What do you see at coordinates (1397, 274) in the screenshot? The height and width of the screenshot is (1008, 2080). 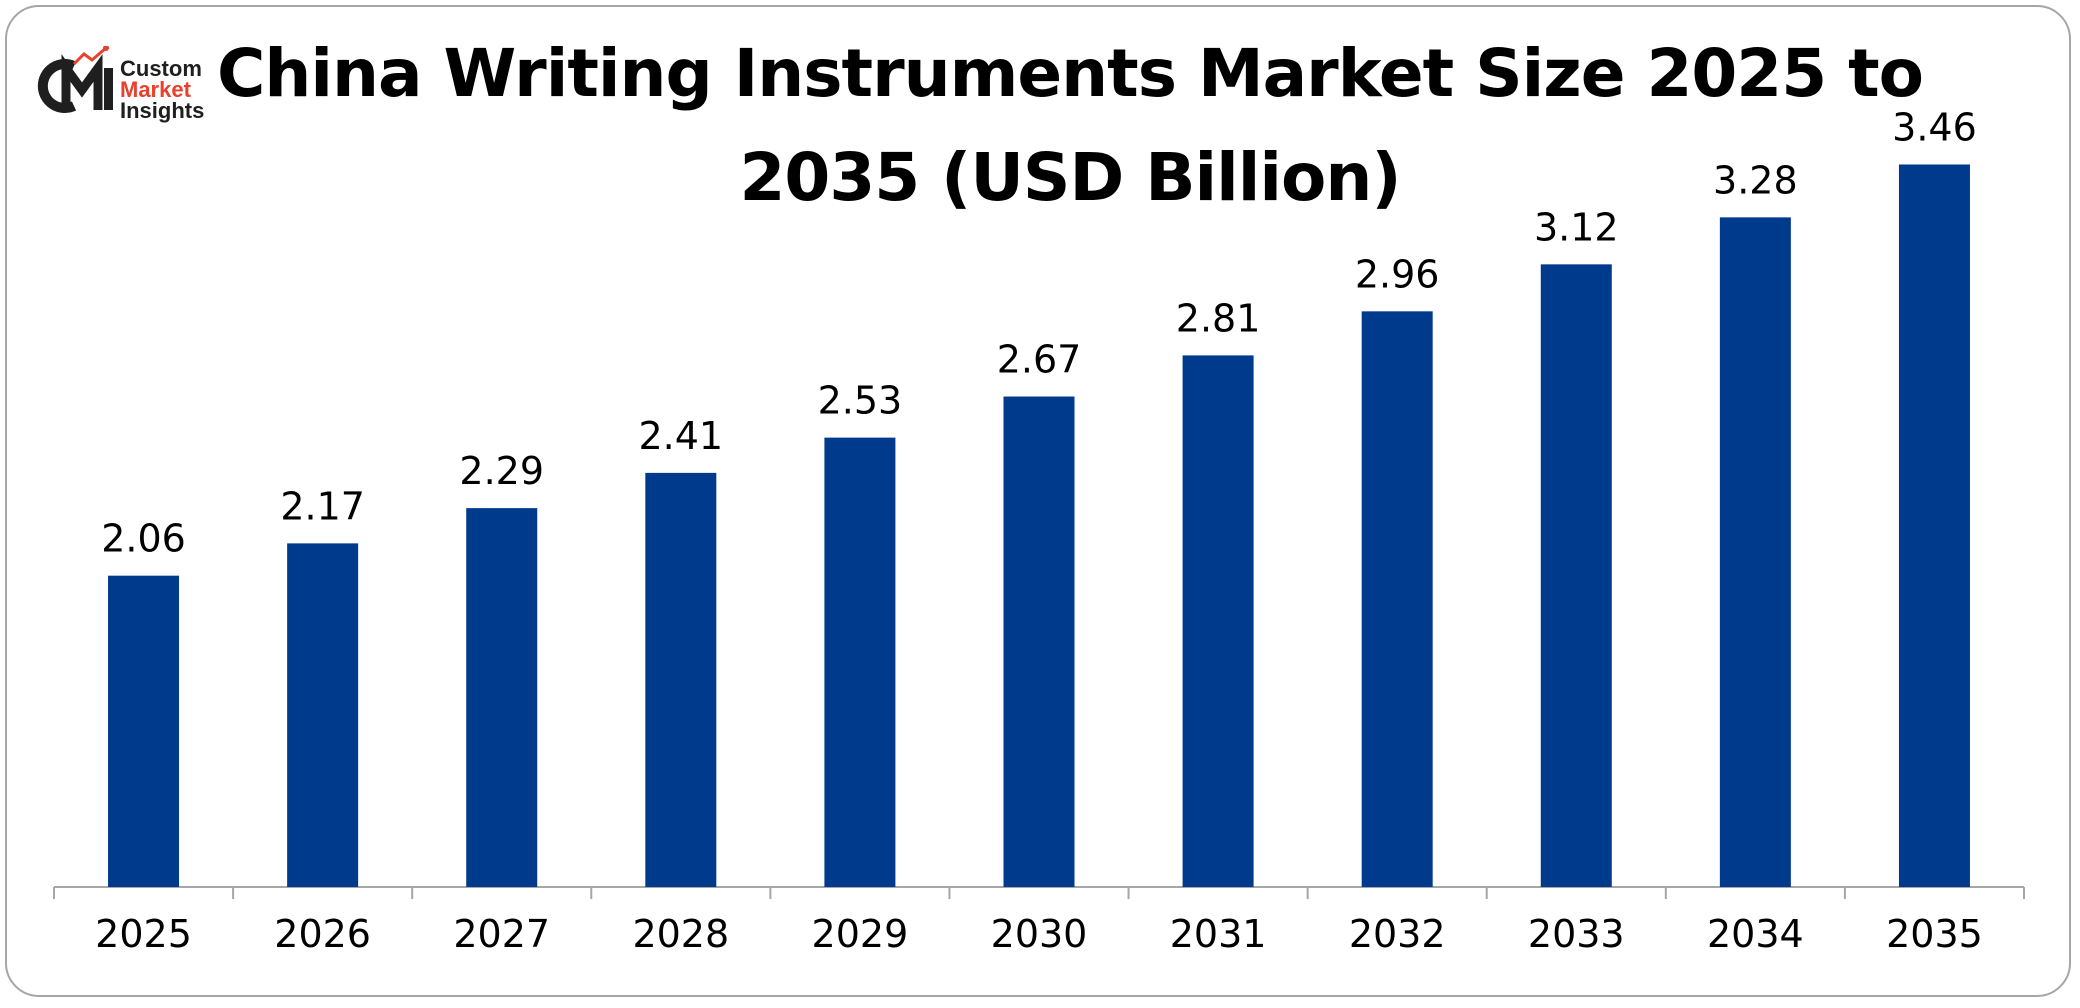 I see `value-label-2032: 2.96` at bounding box center [1397, 274].